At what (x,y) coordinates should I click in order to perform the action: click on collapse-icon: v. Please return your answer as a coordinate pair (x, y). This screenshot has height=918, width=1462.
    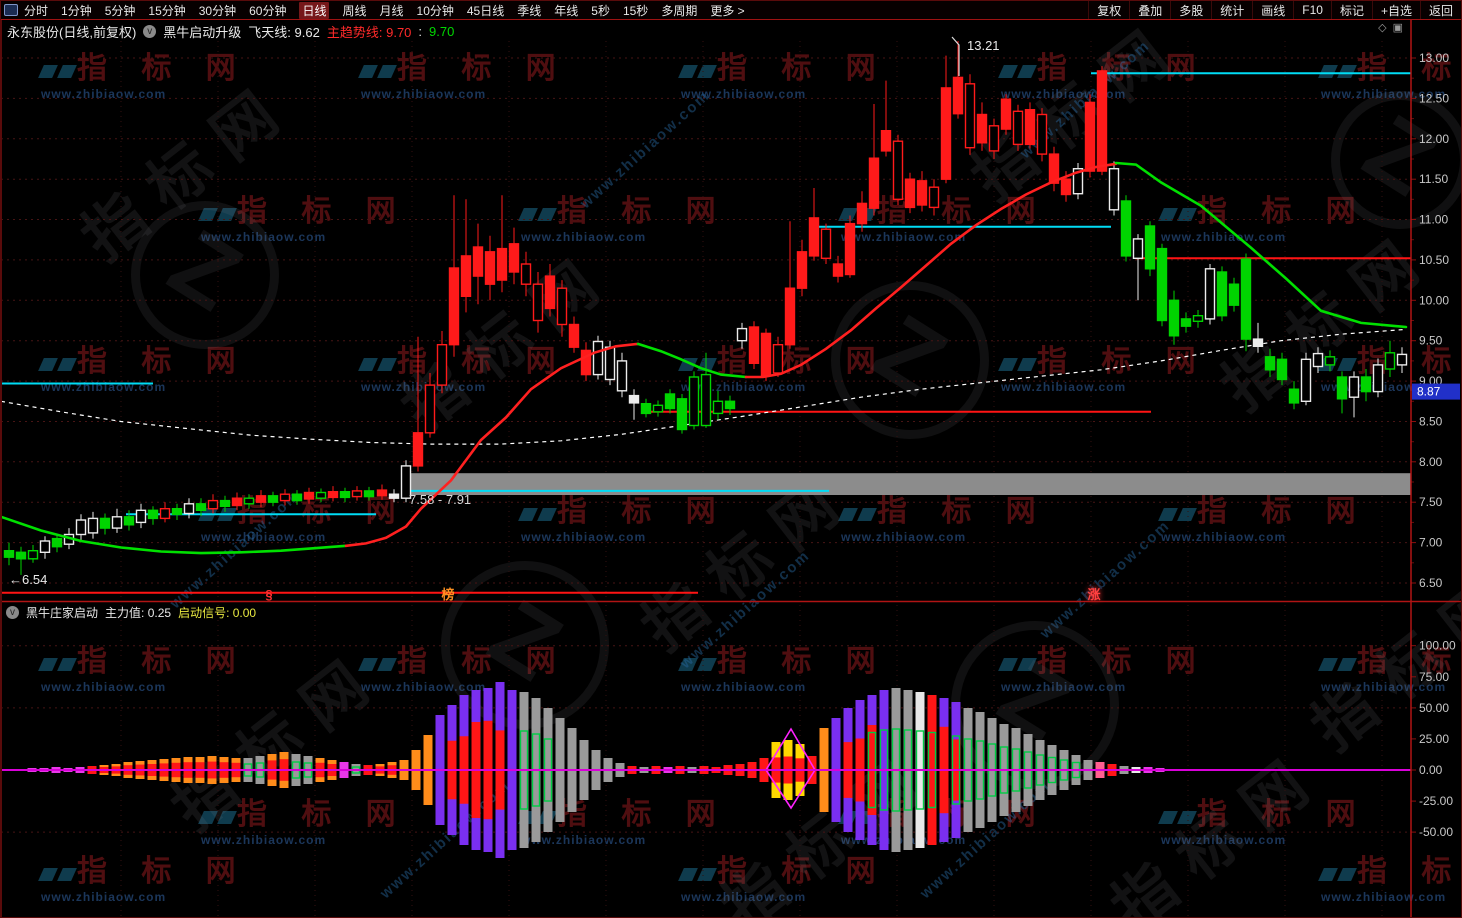
    Looking at the image, I should click on (150, 31).